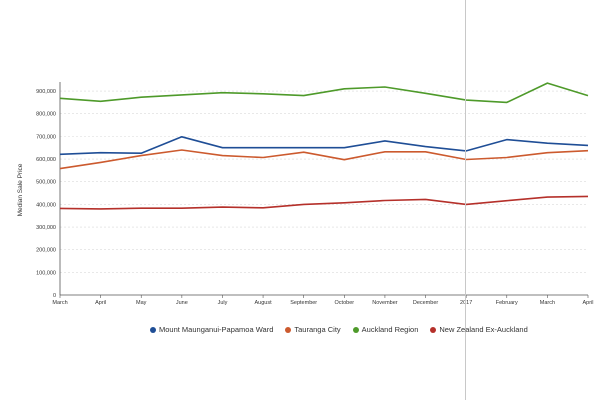  What do you see at coordinates (20, 189) in the screenshot?
I see `y-axis-label: Median Sale Price` at bounding box center [20, 189].